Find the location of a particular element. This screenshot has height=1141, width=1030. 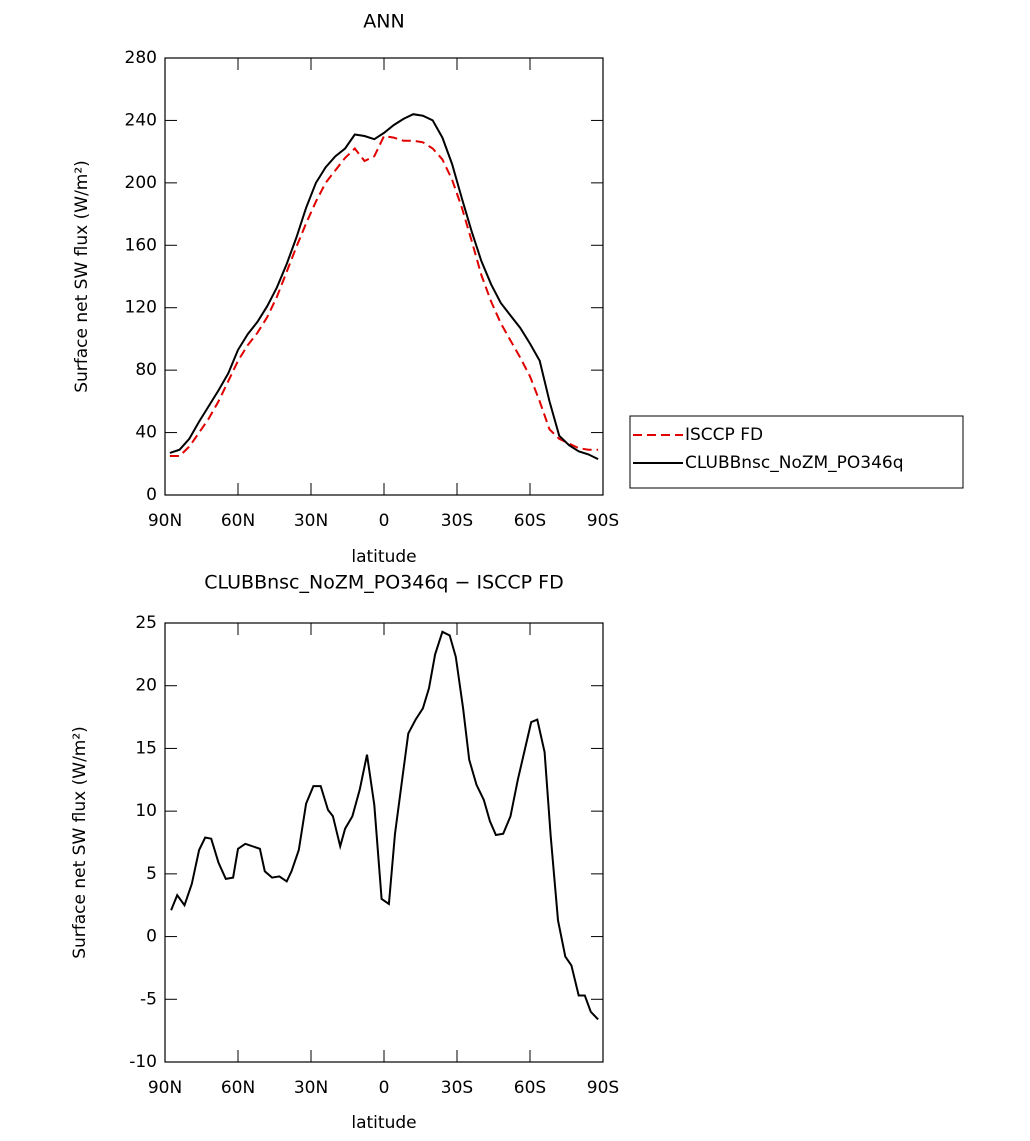

legend-box is located at coordinates (796, 452).